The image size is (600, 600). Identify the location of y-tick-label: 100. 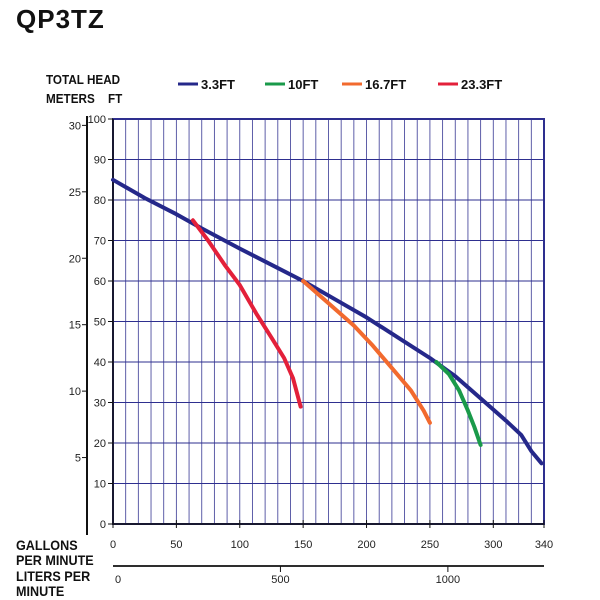
(97, 120).